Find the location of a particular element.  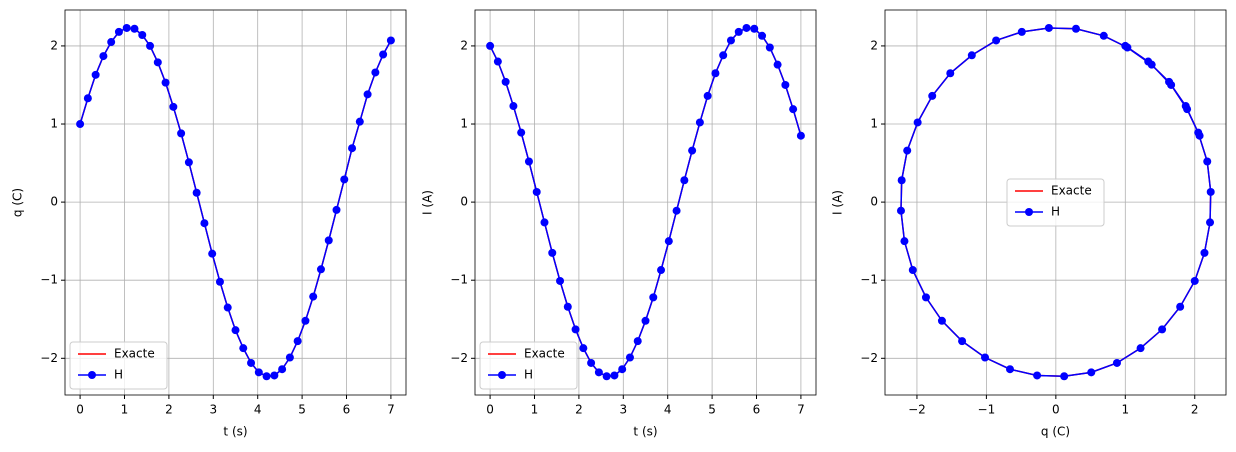

x-tick-label: 6 is located at coordinates (757, 410).